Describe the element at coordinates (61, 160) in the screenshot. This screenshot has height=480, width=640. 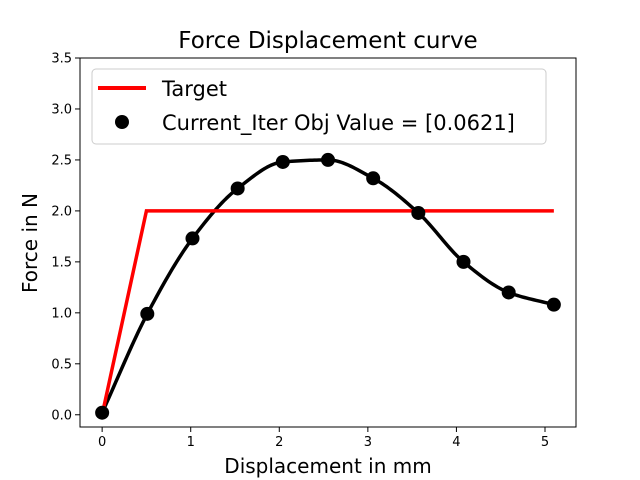
I see `y-tick-label: 2.5` at that location.